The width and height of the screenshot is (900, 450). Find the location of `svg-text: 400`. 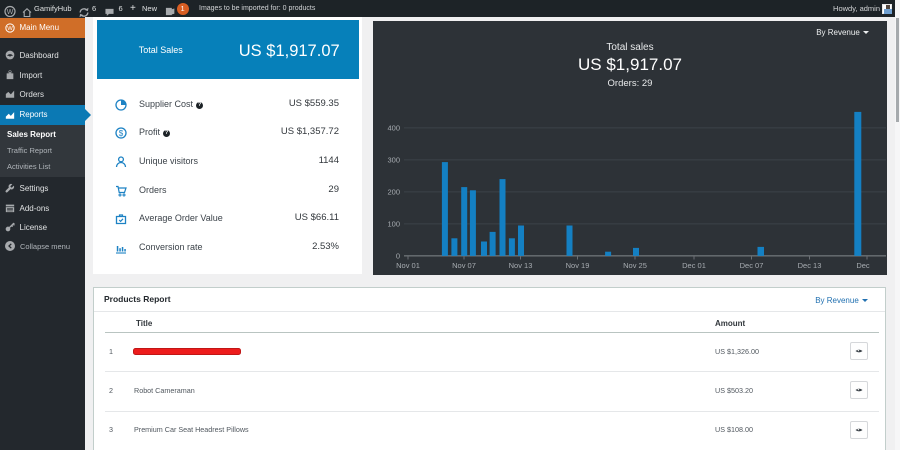

svg-text: 400 is located at coordinates (393, 127).